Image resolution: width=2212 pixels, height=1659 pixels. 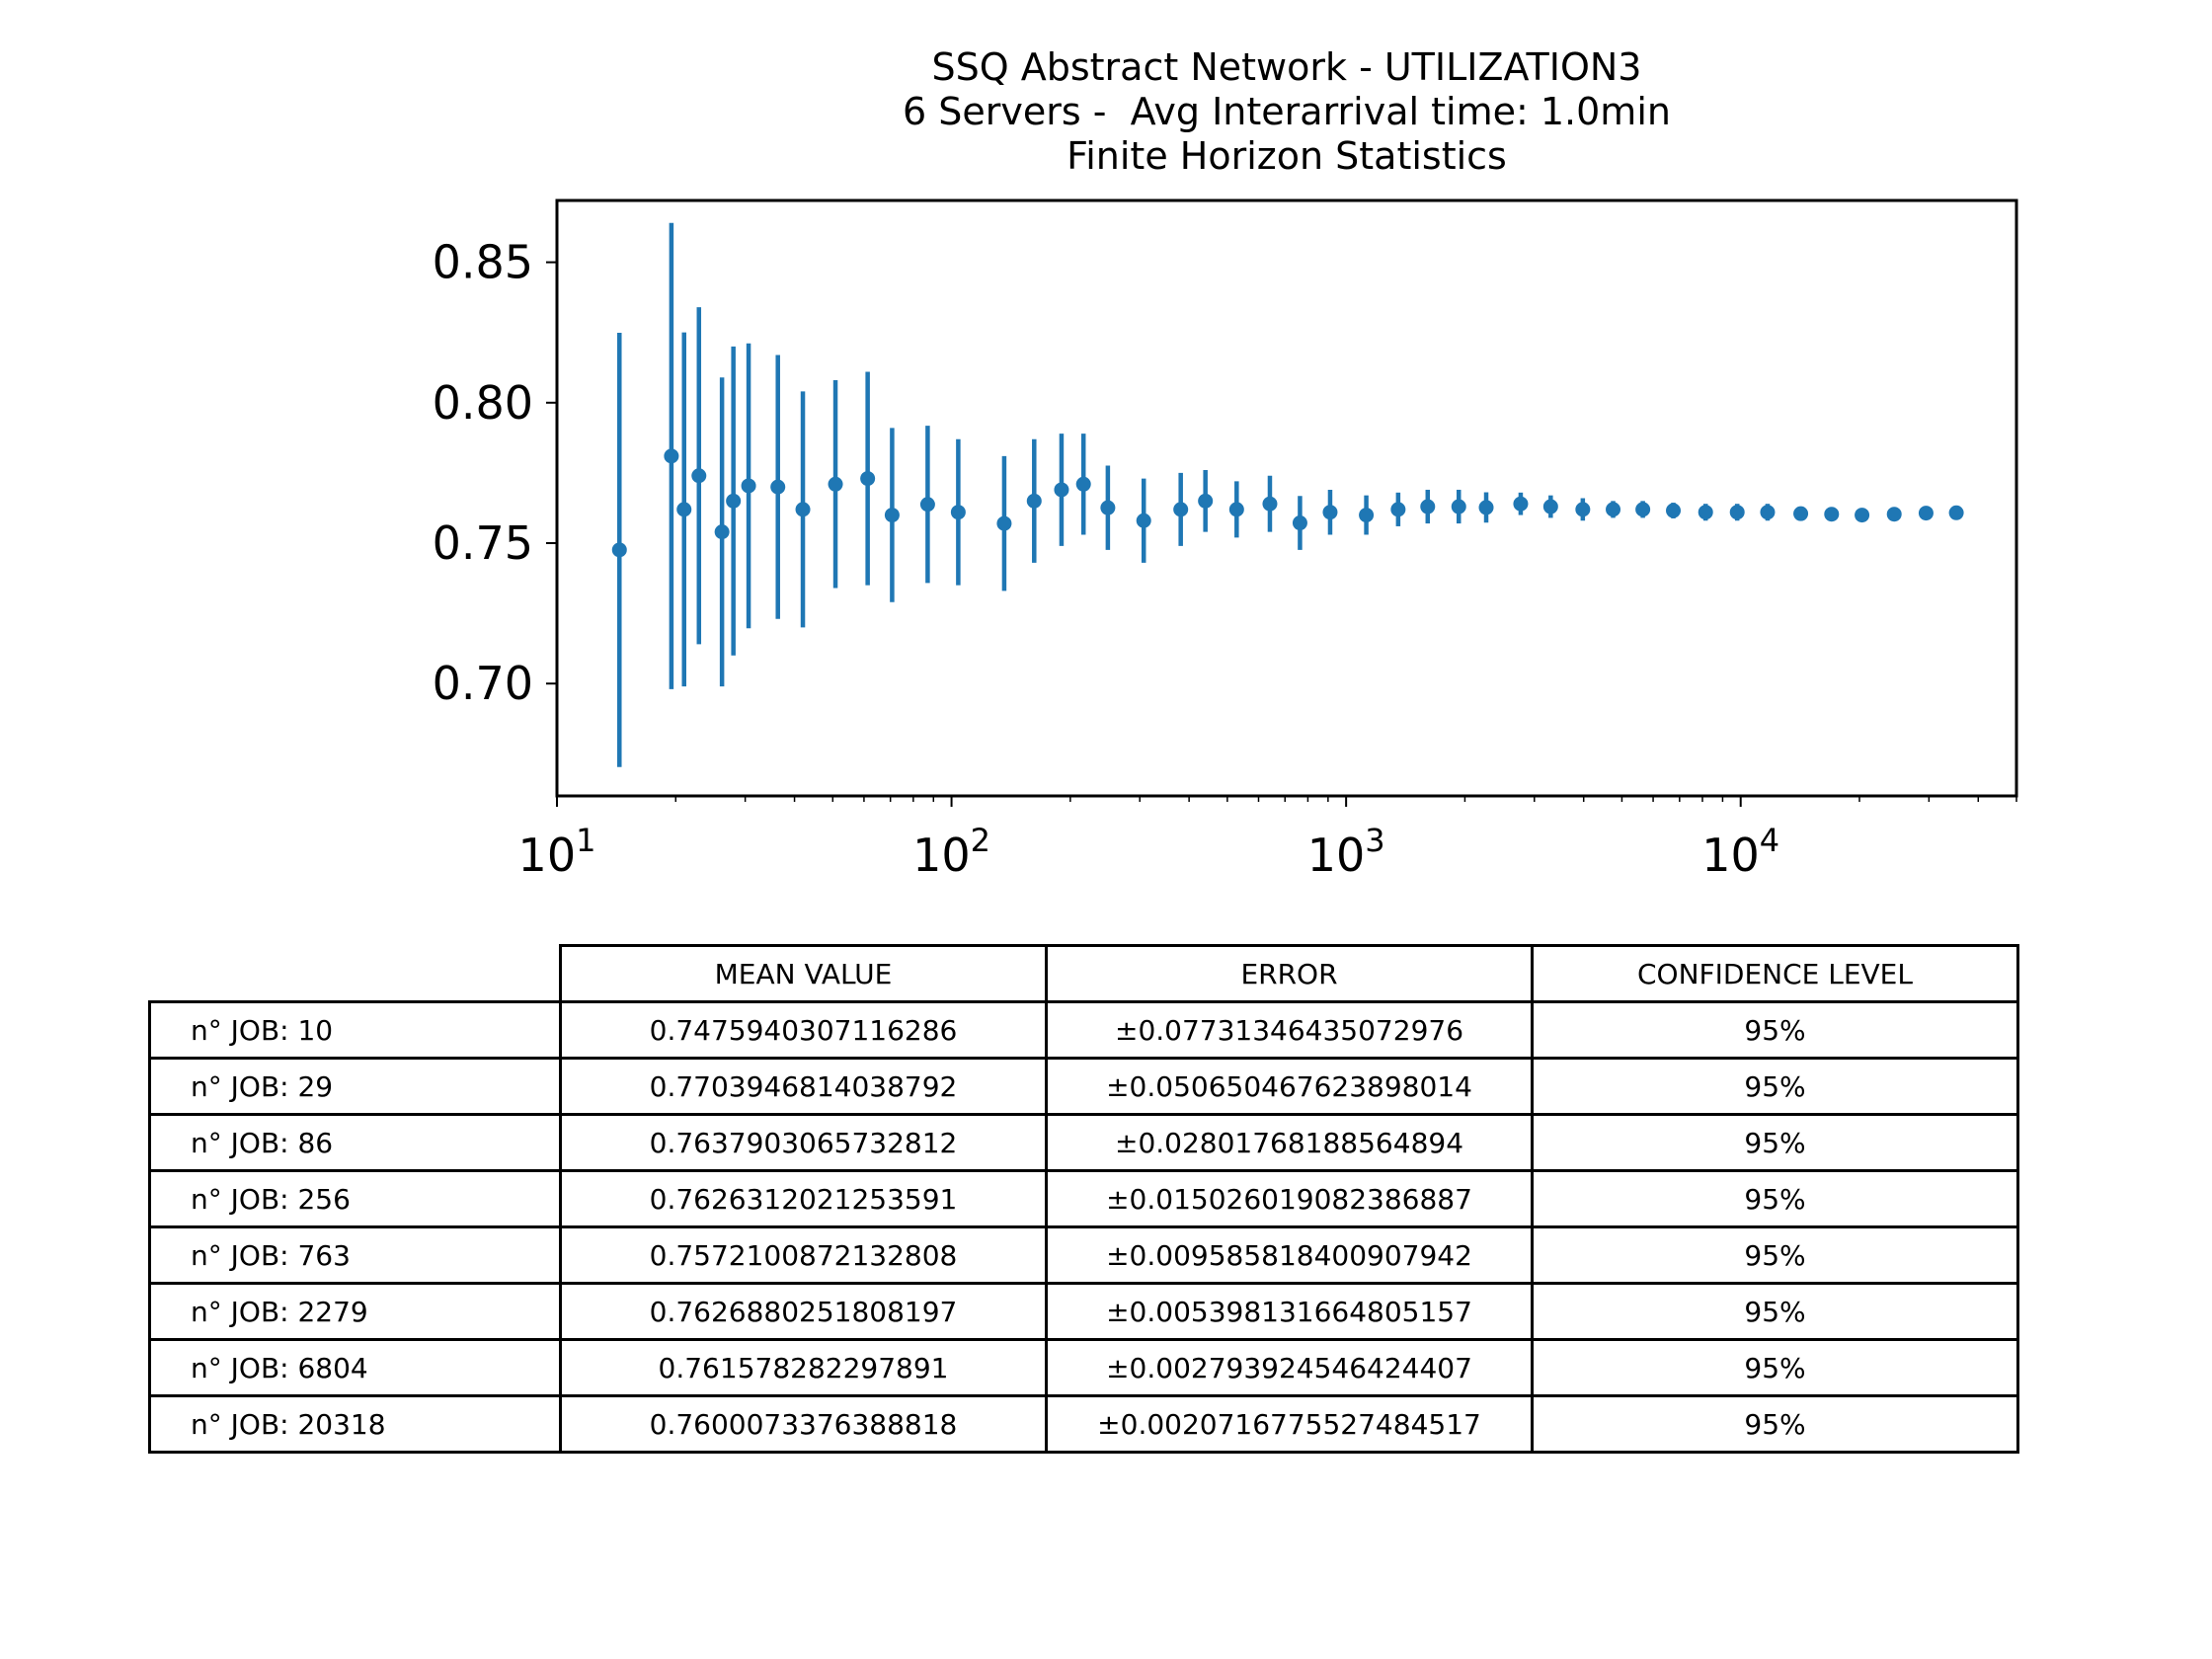 I want to click on x-tick-label: 10⁴, so click(x=1740, y=852).